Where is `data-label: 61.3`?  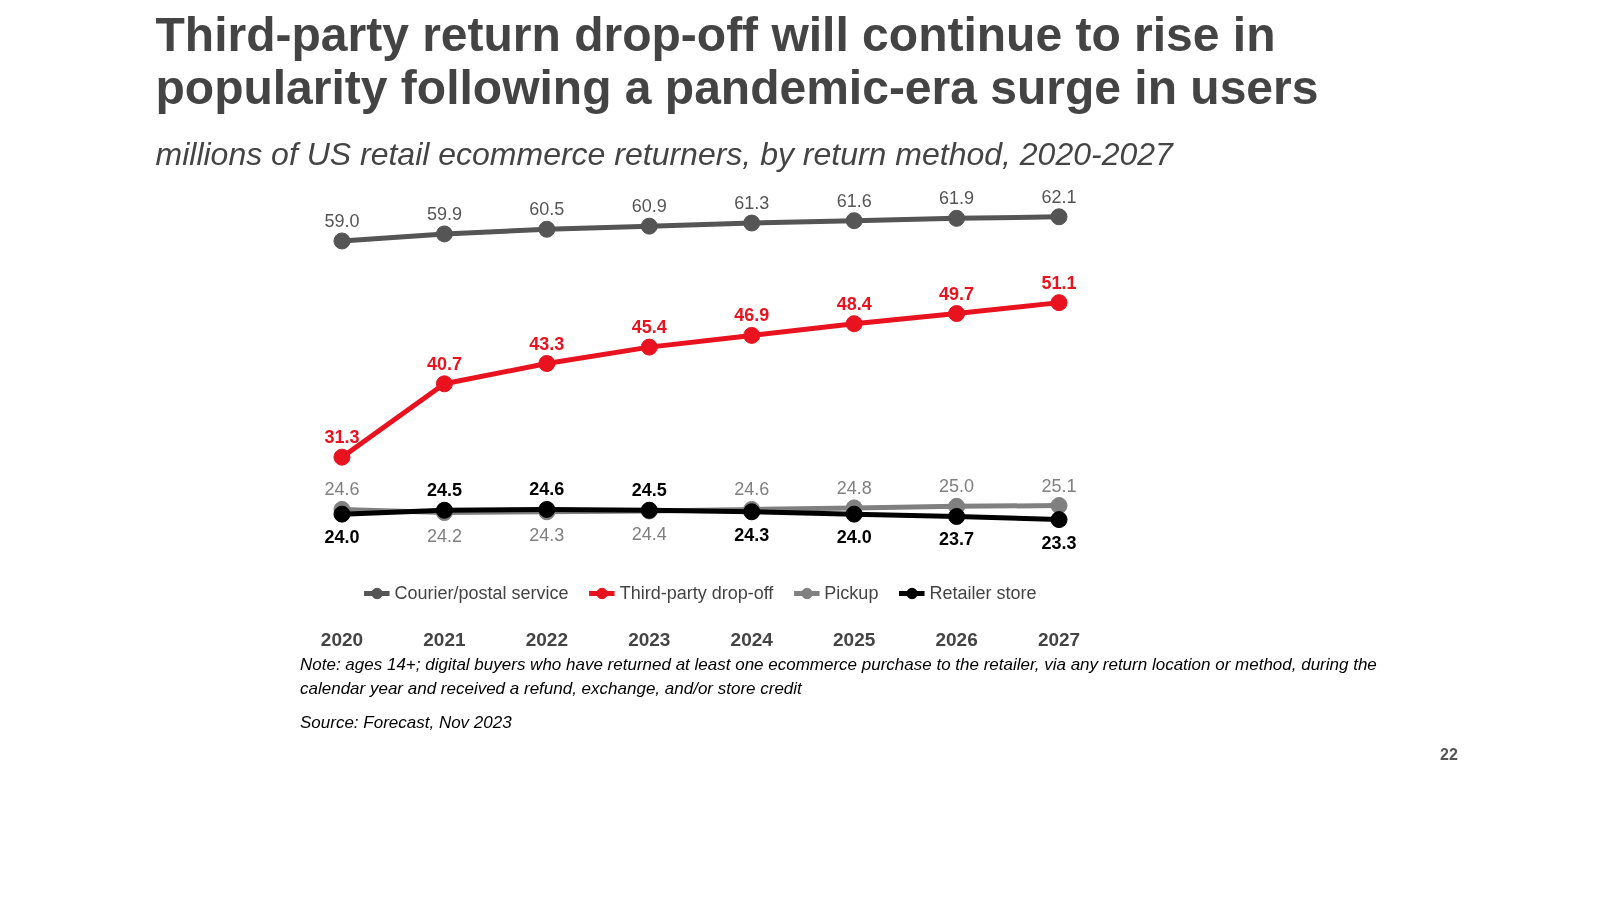 data-label: 61.3 is located at coordinates (752, 203).